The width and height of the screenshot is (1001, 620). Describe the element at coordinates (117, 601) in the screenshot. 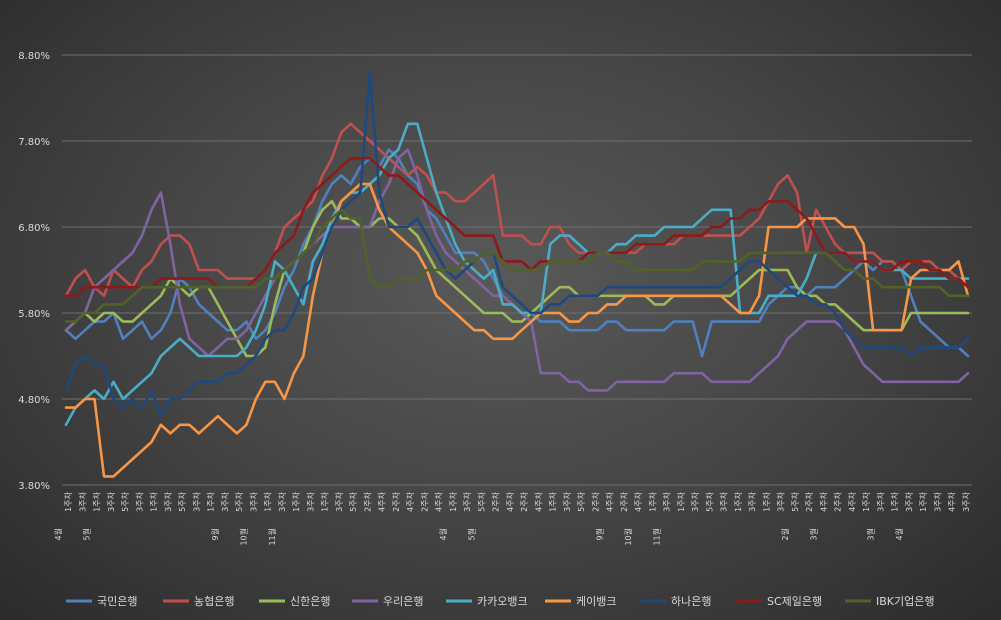

I see `legend-label: 국민은행` at that location.